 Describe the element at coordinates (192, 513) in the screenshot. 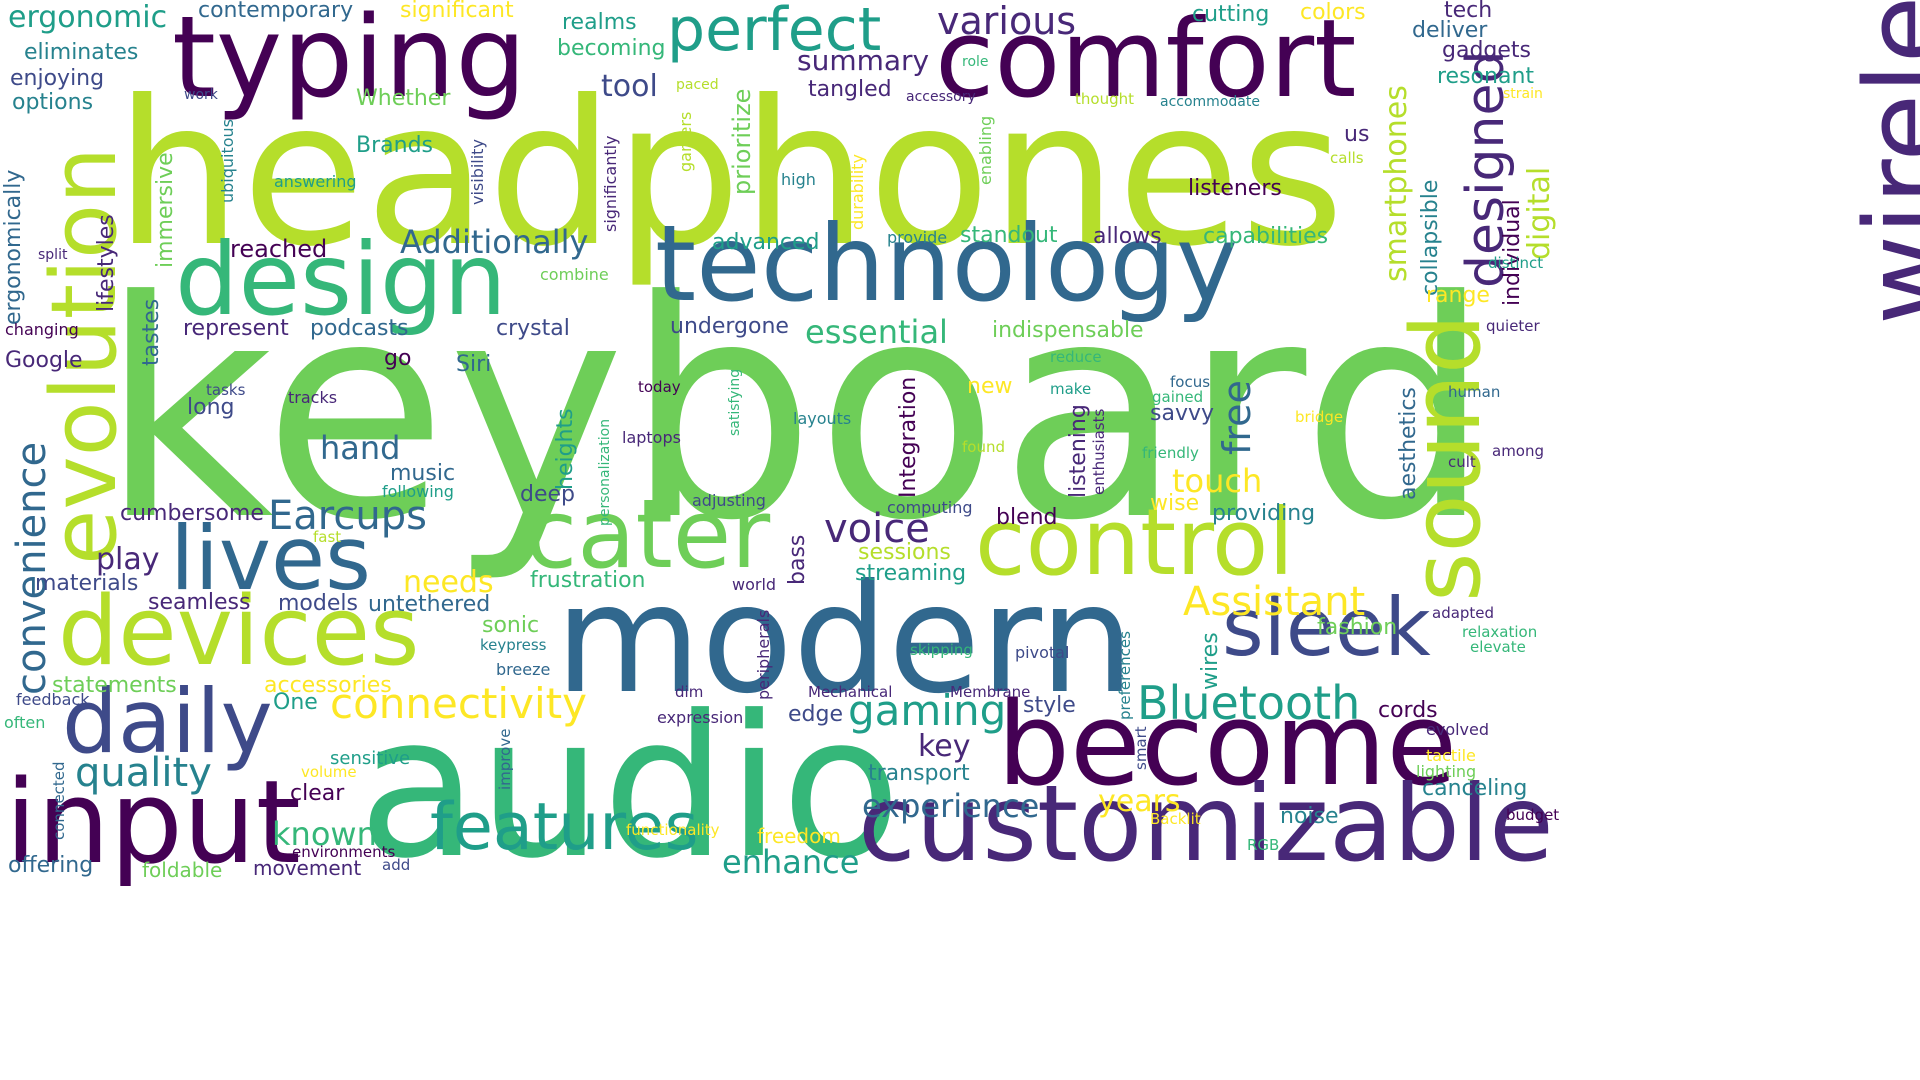

I see `word: cumbersome` at that location.